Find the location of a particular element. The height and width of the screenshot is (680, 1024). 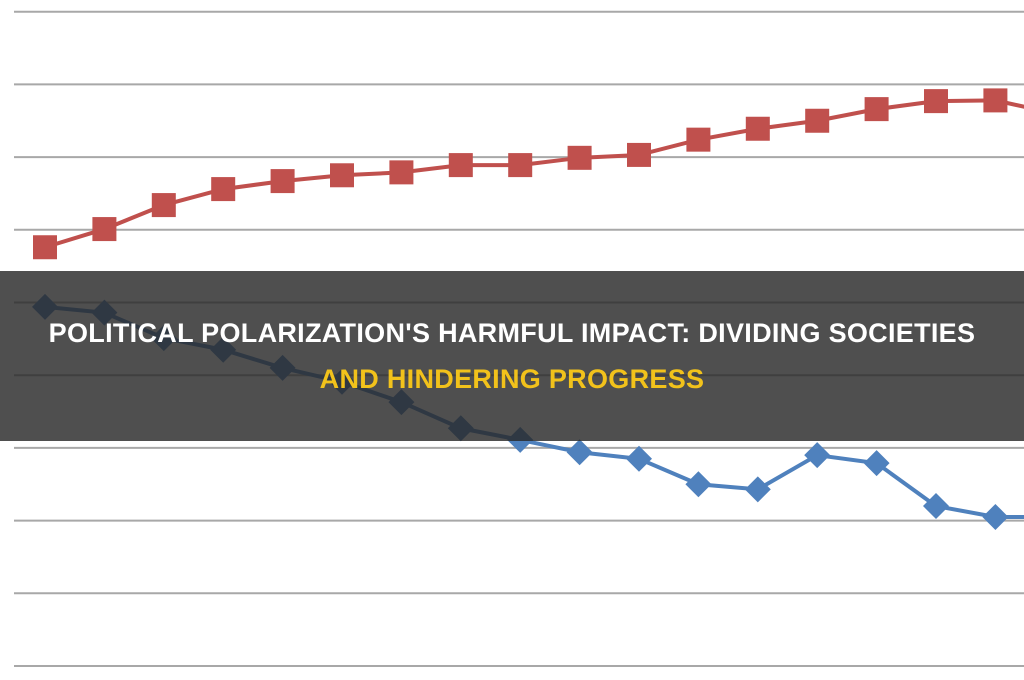

title-line-2: AND HINDERING PROGRESS is located at coordinates (512, 379).